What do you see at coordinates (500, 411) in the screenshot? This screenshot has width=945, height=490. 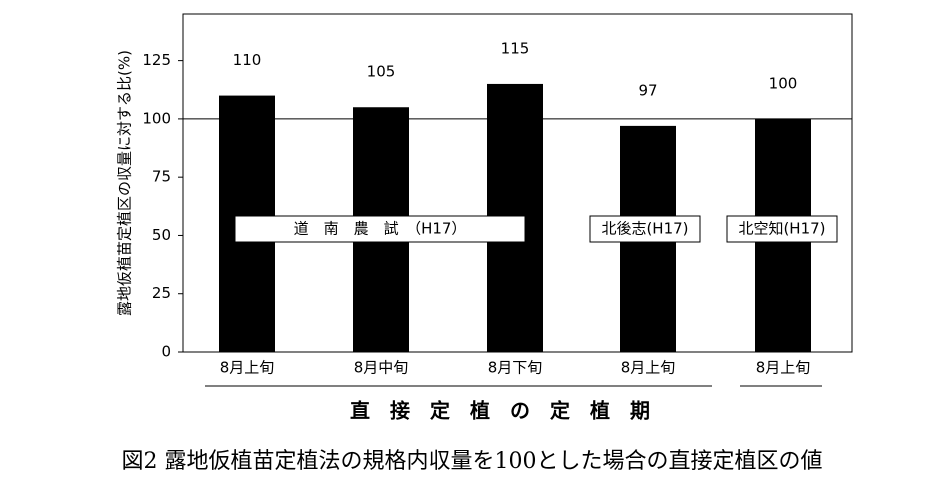 I see `x-axis-label: 直 接 定 植 の 定 植 期` at bounding box center [500, 411].